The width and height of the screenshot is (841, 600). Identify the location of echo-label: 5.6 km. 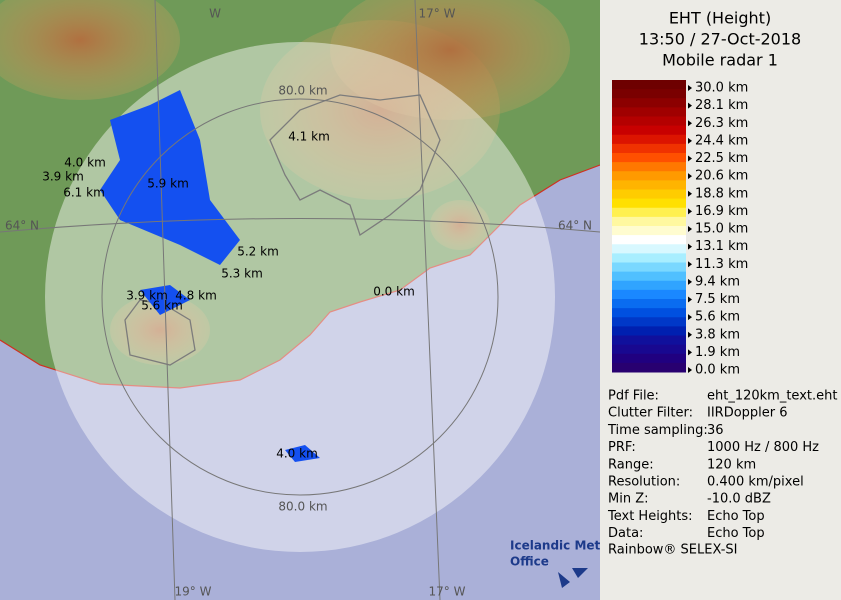
(162, 306).